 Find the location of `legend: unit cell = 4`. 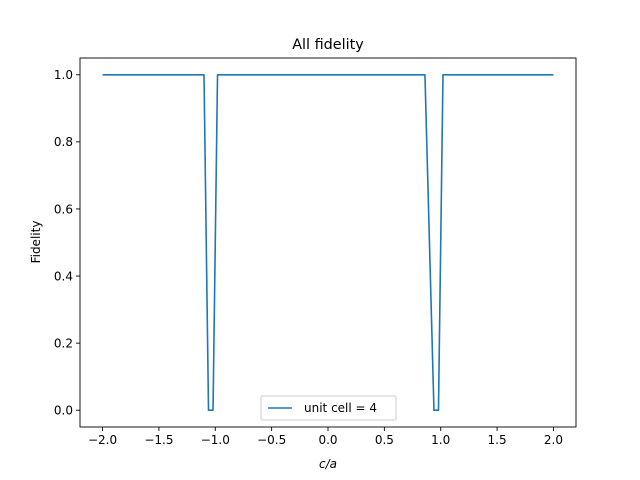

legend: unit cell = 4 is located at coordinates (328, 408).